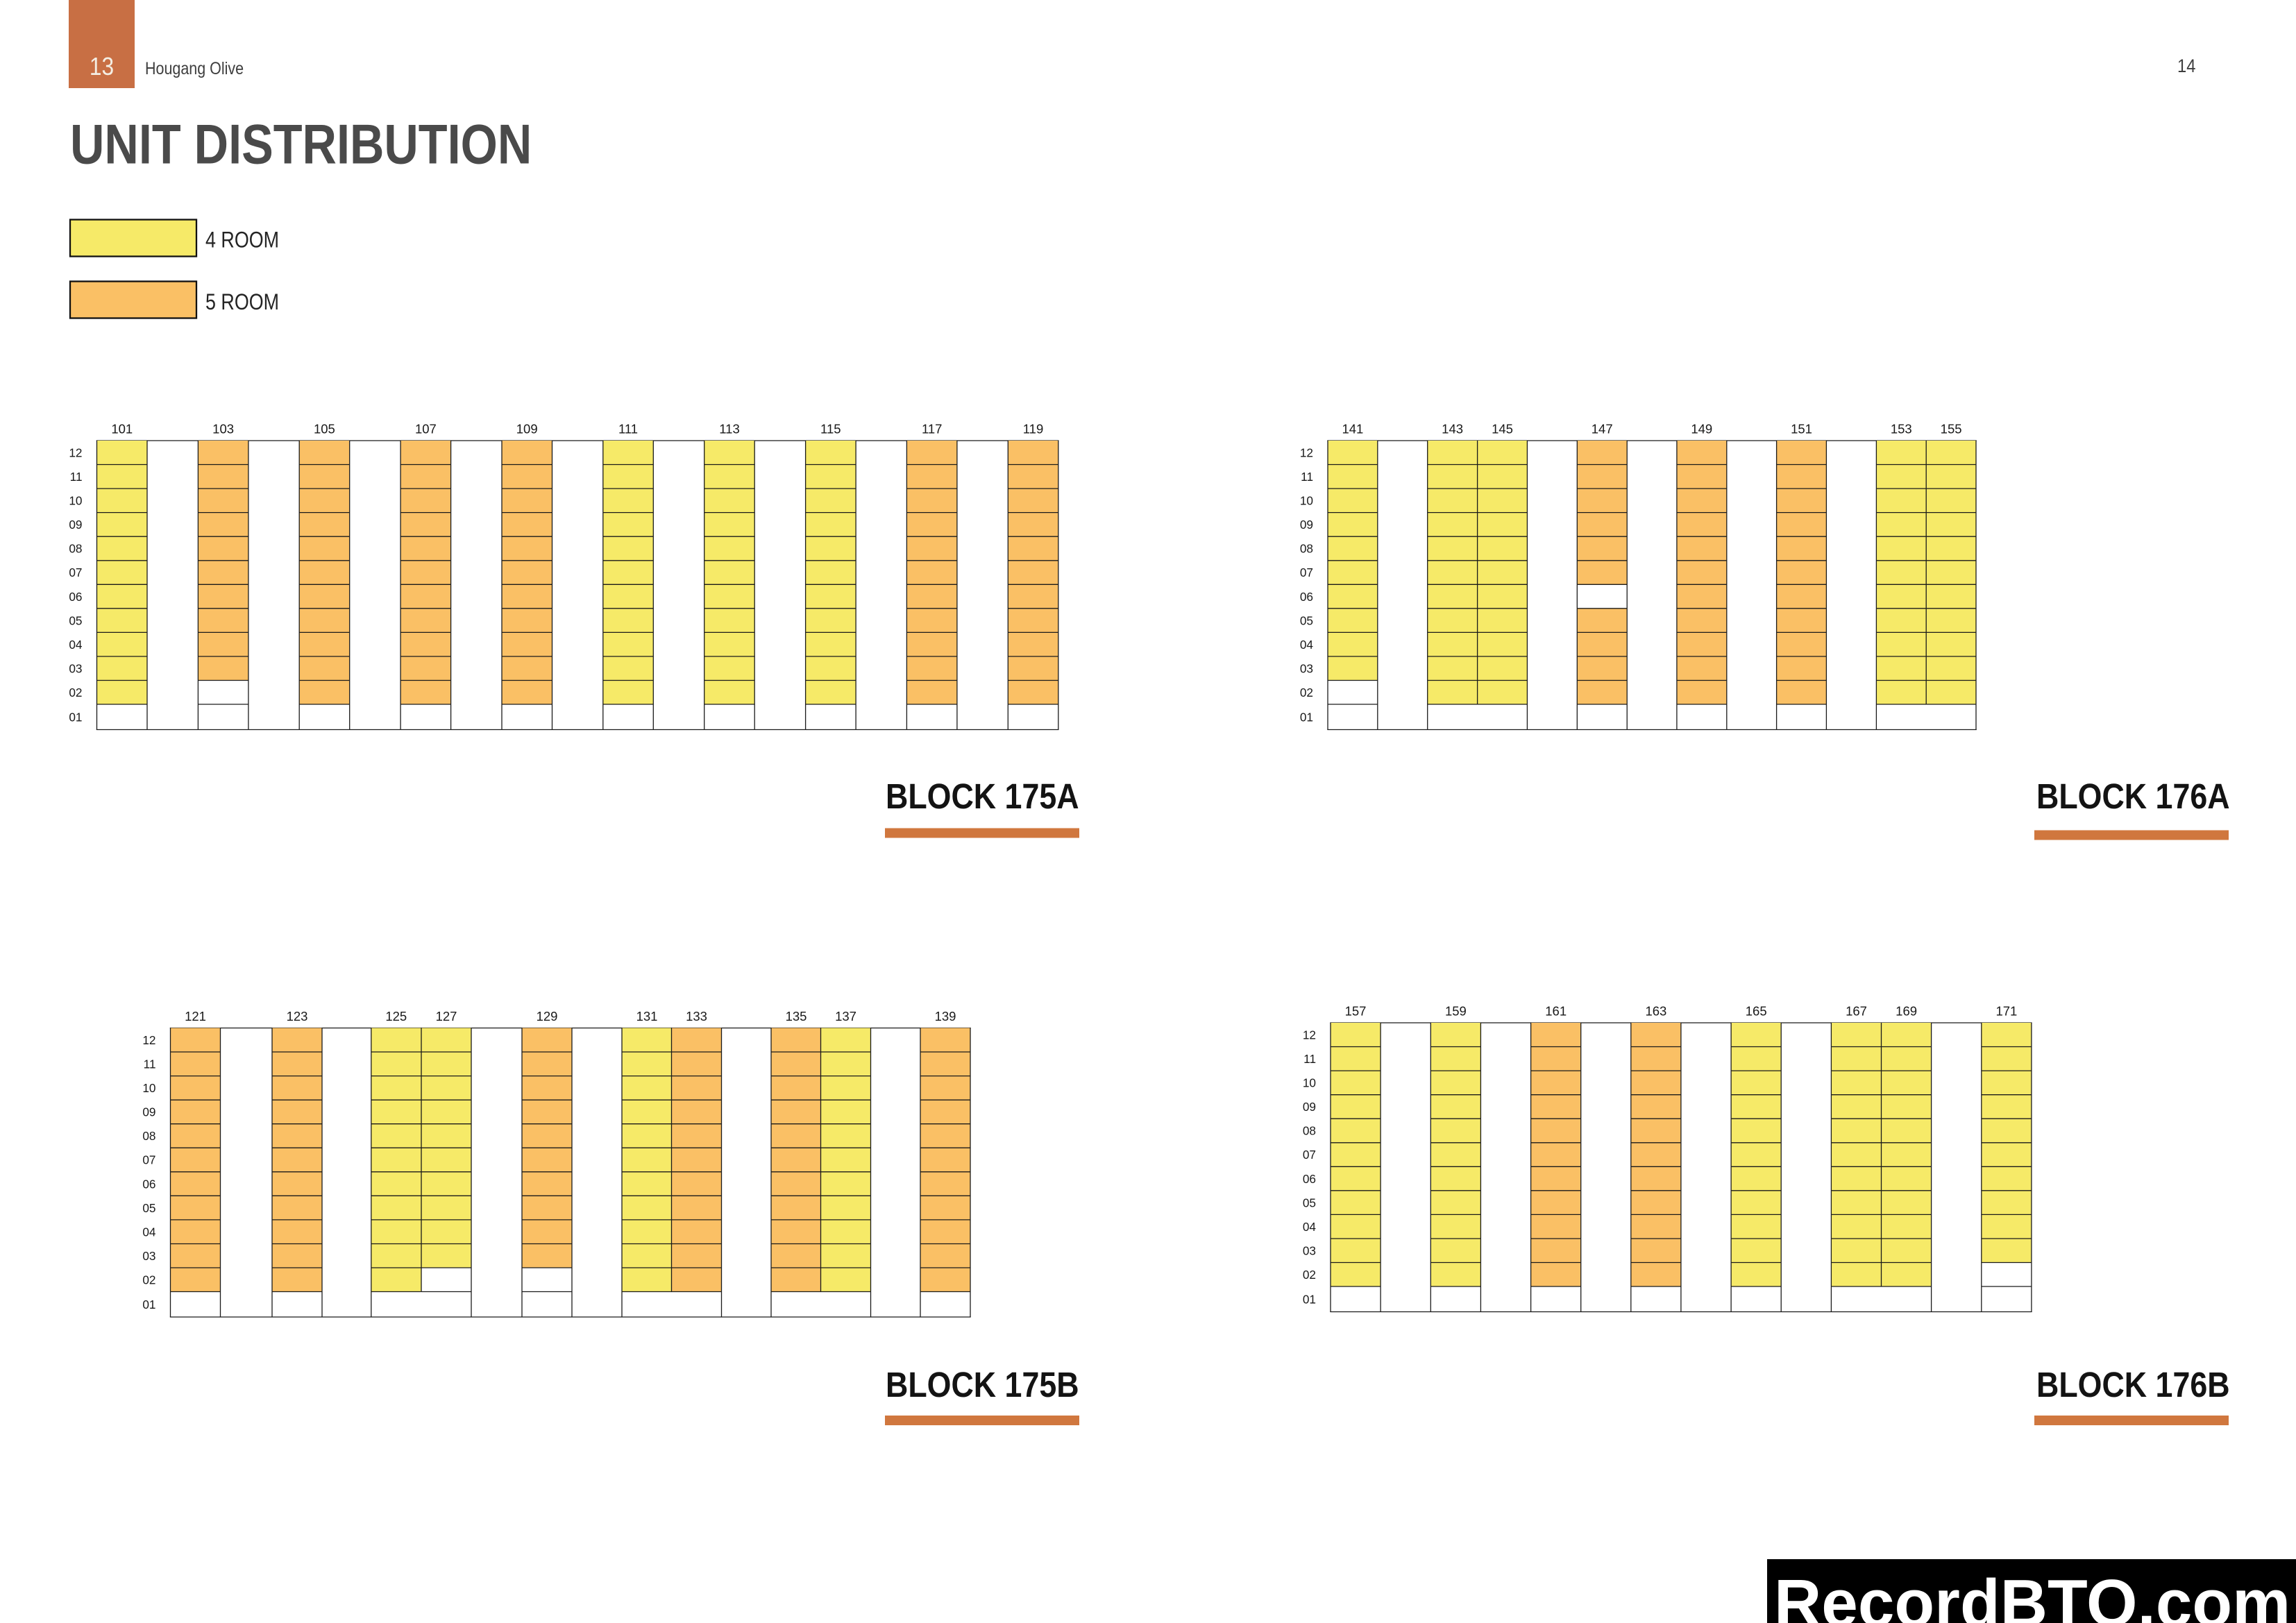 The width and height of the screenshot is (2296, 1623). What do you see at coordinates (983, 1385) in the screenshot?
I see `svg-text: BLOCK 175B` at bounding box center [983, 1385].